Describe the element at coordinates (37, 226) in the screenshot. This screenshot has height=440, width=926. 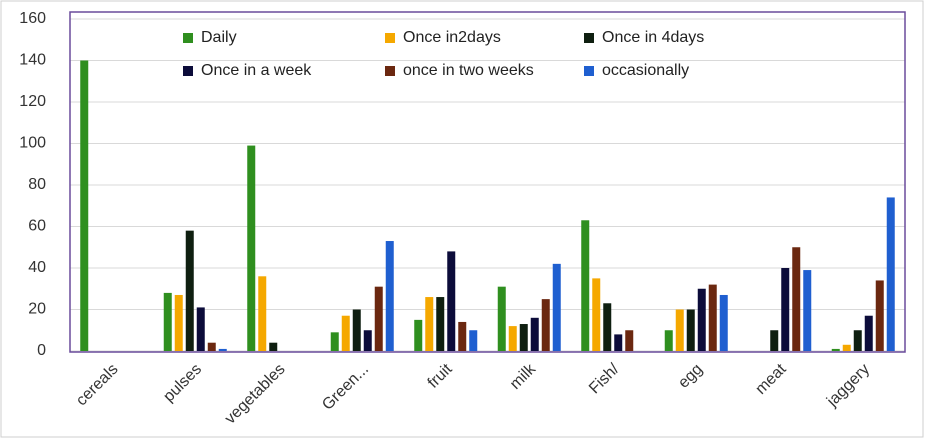
I see `y-tick-label: 60` at that location.